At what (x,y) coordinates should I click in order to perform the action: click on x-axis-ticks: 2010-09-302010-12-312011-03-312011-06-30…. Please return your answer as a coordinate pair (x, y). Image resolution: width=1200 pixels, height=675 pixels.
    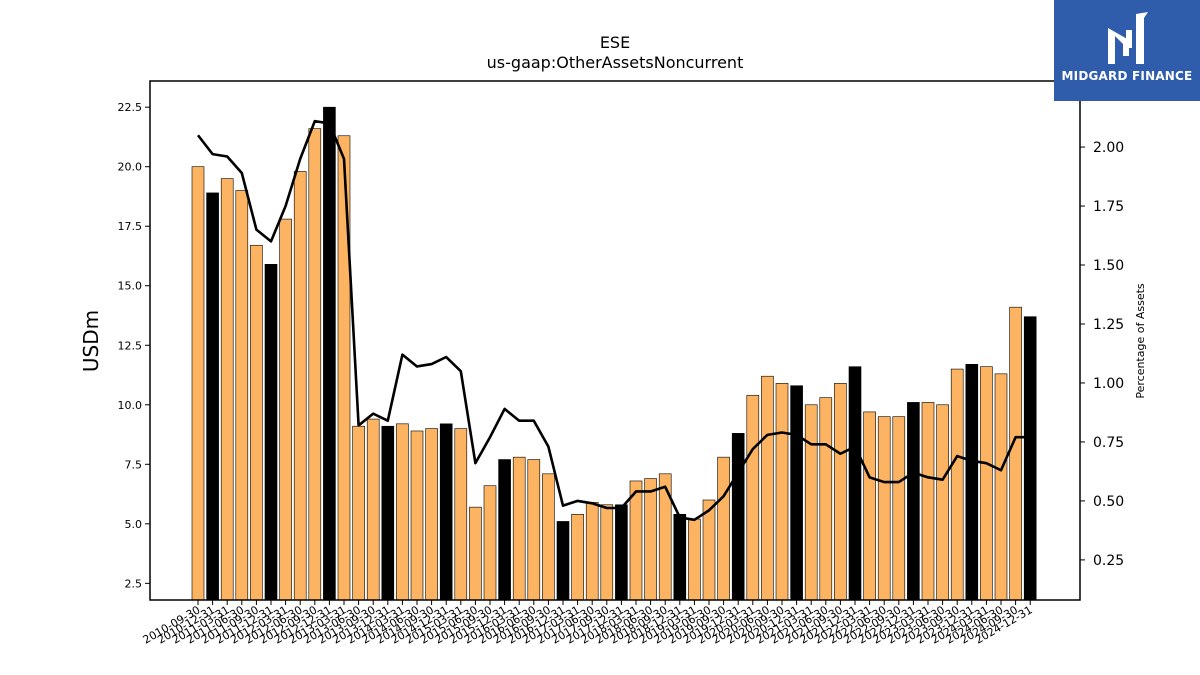
    Looking at the image, I should click on (588, 623).